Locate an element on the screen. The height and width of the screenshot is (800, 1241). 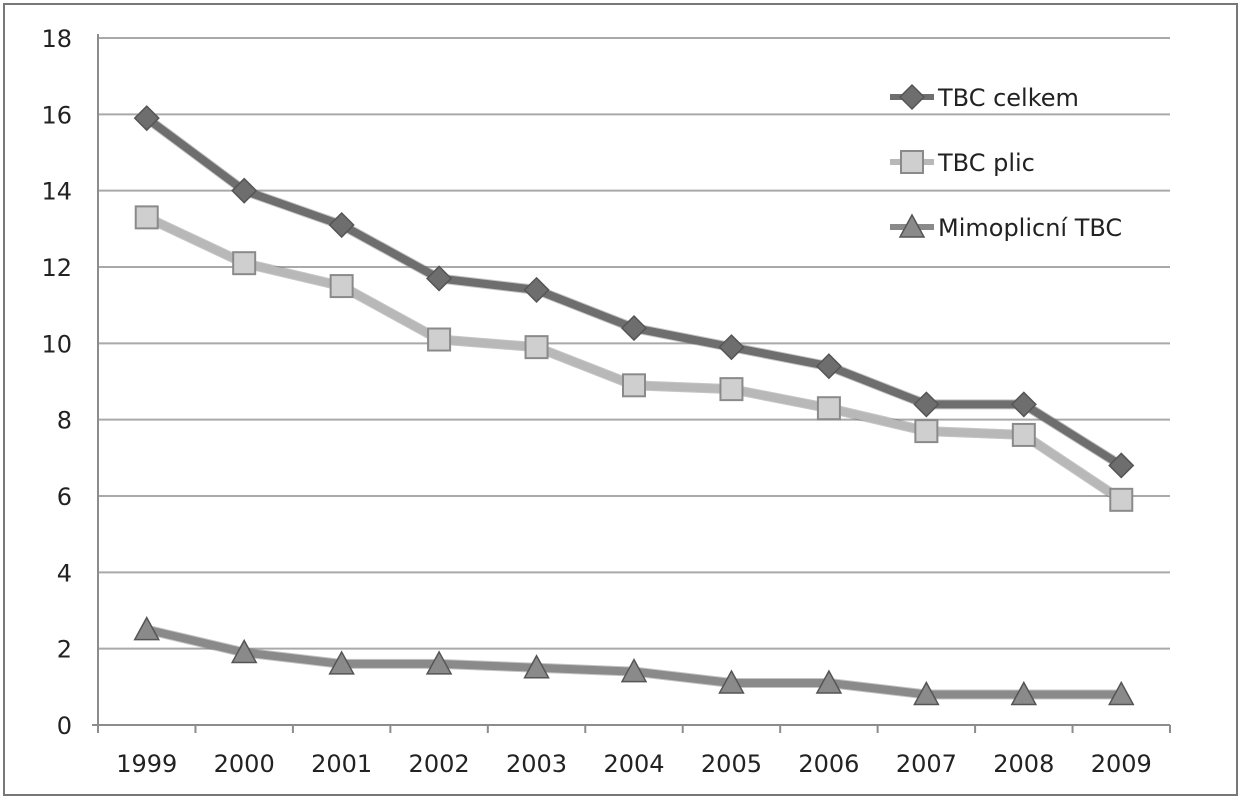
x-tick-label: 2009 is located at coordinates (1121, 764).